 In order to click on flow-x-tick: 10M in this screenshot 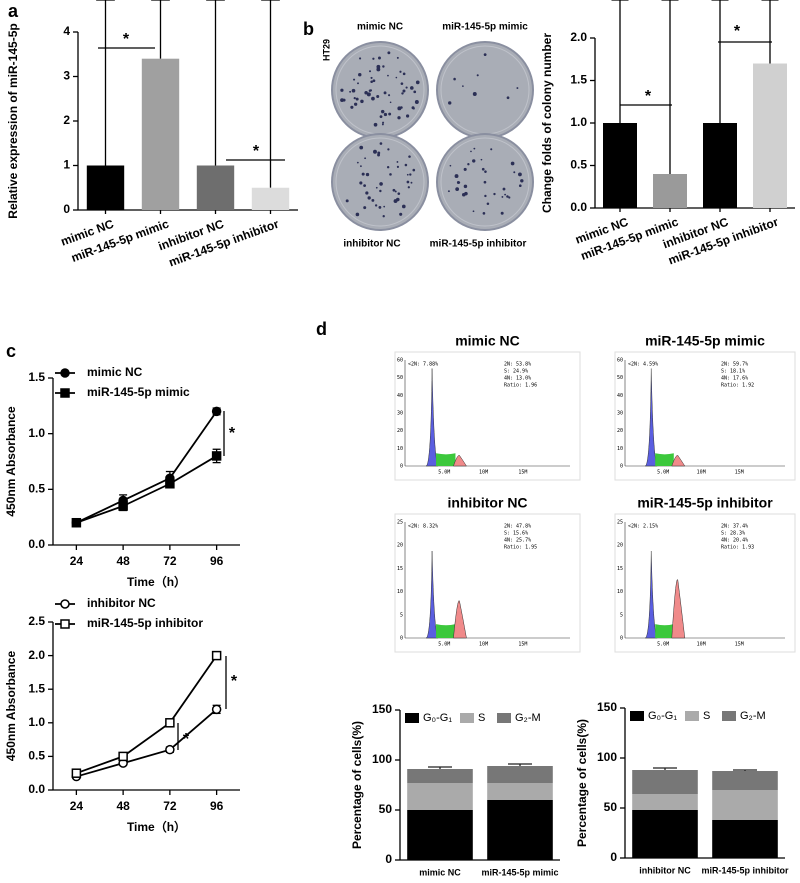, I will do `click(483, 645)`.